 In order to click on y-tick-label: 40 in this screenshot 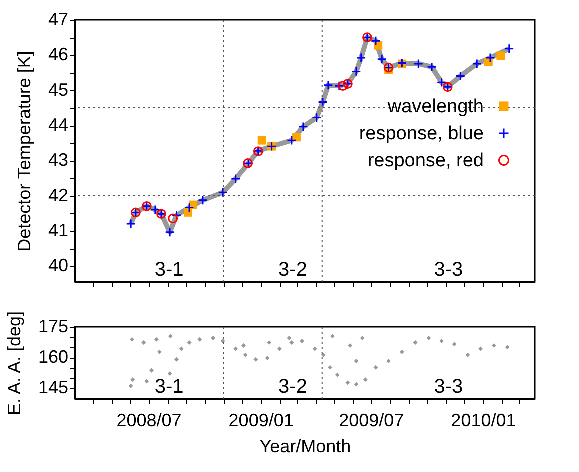, I will do `click(58, 266)`.